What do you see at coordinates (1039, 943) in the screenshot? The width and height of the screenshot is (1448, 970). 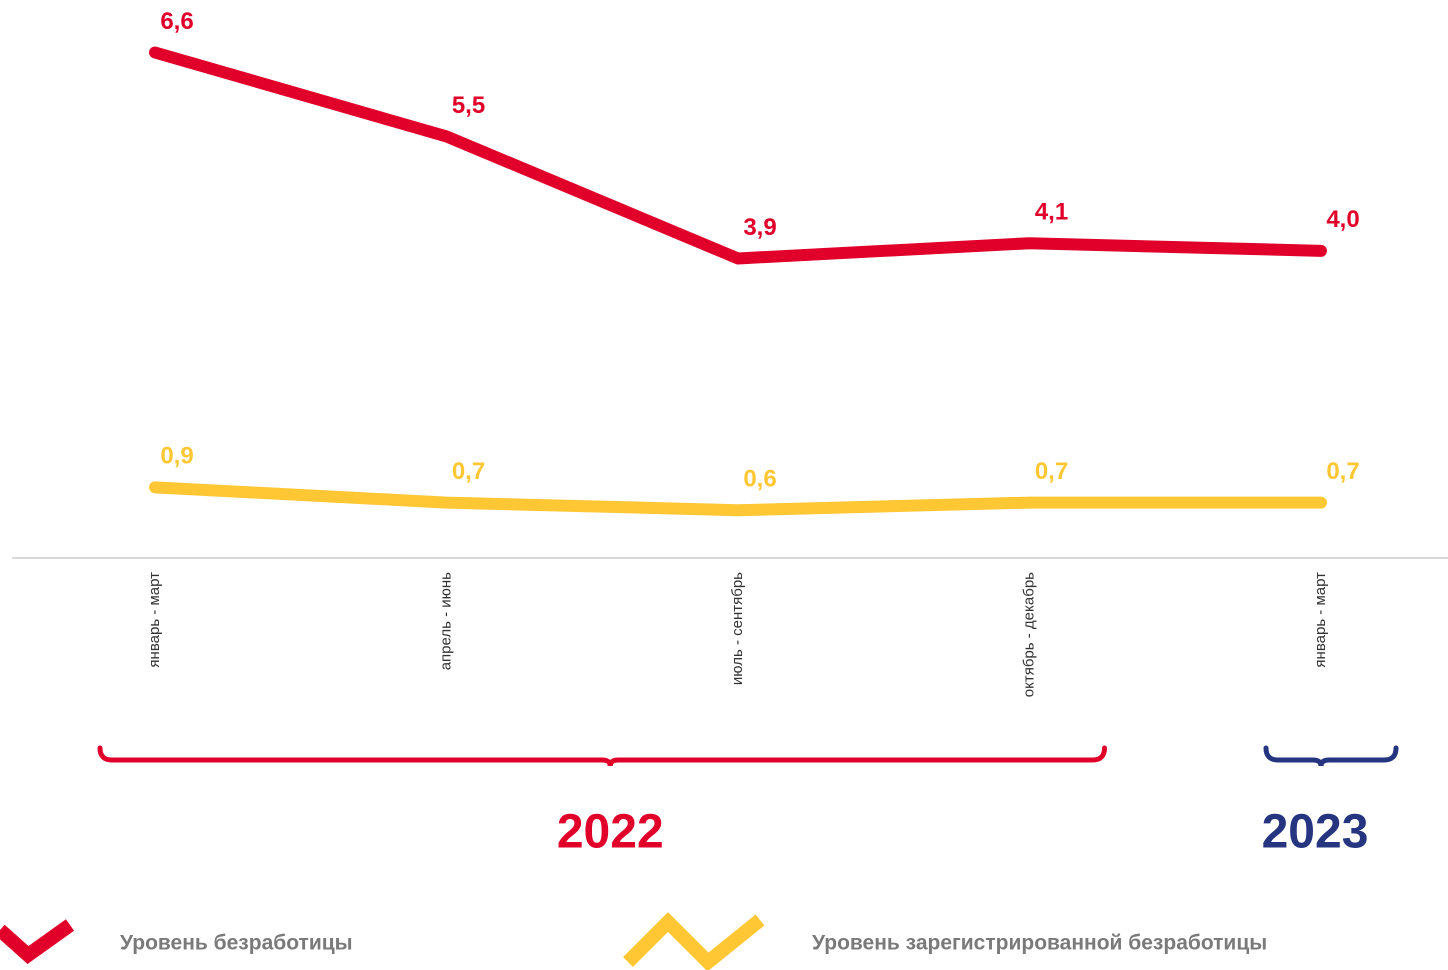 I see `legend-label: Уровень зарегистрированной безработицы` at bounding box center [1039, 943].